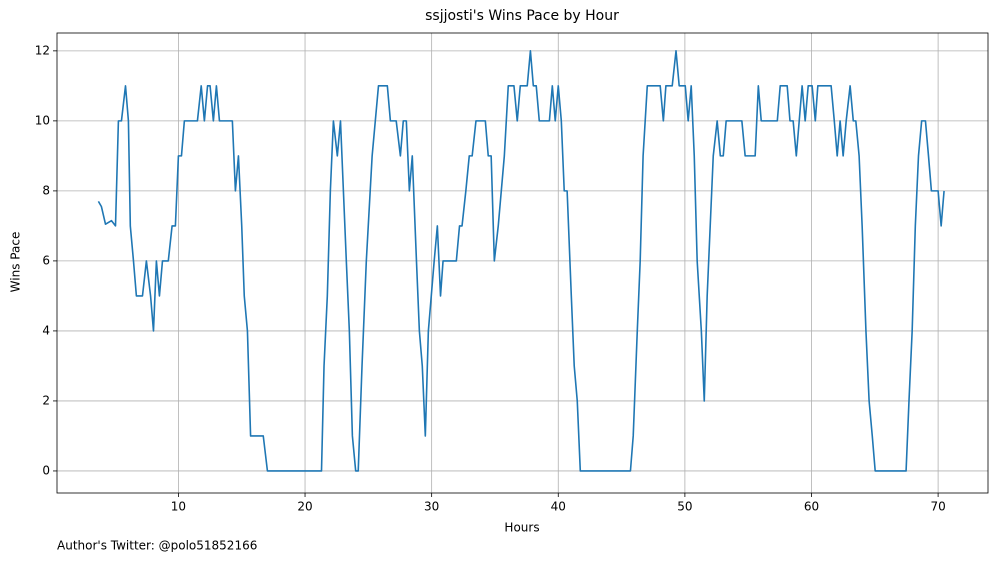 This screenshot has width=997, height=566. Describe the element at coordinates (521, 528) in the screenshot. I see `x-axis-label: Hours` at that location.